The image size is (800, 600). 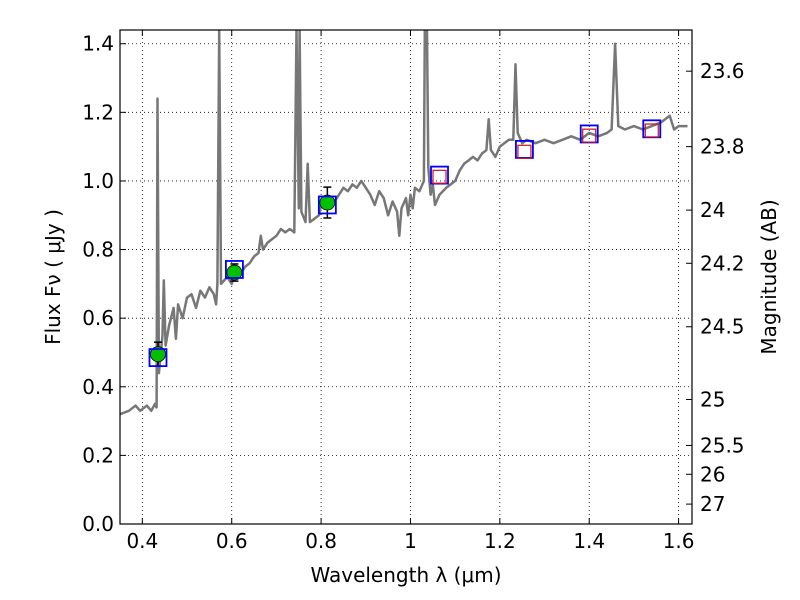 I want to click on y-axis-title: Flux Fν ( μJy ), so click(x=53, y=277).